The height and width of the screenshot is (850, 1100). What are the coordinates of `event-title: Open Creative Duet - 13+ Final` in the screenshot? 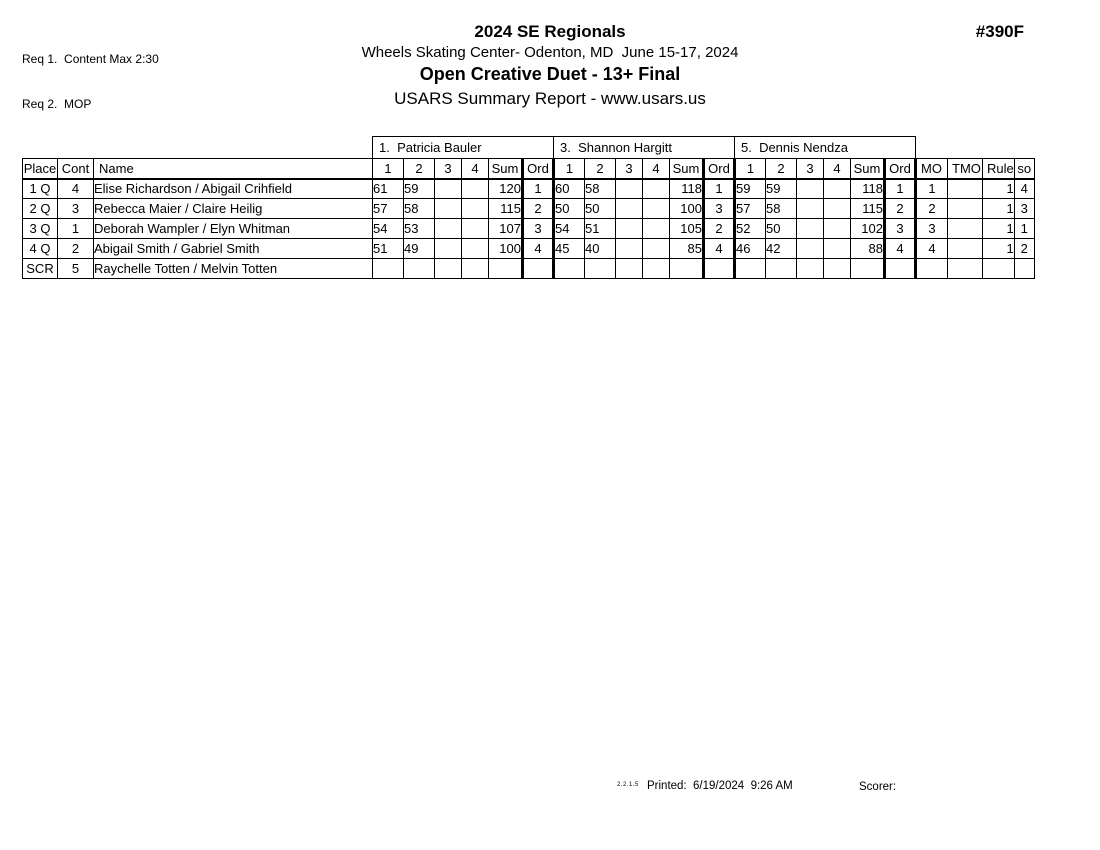 It's located at (550, 74).